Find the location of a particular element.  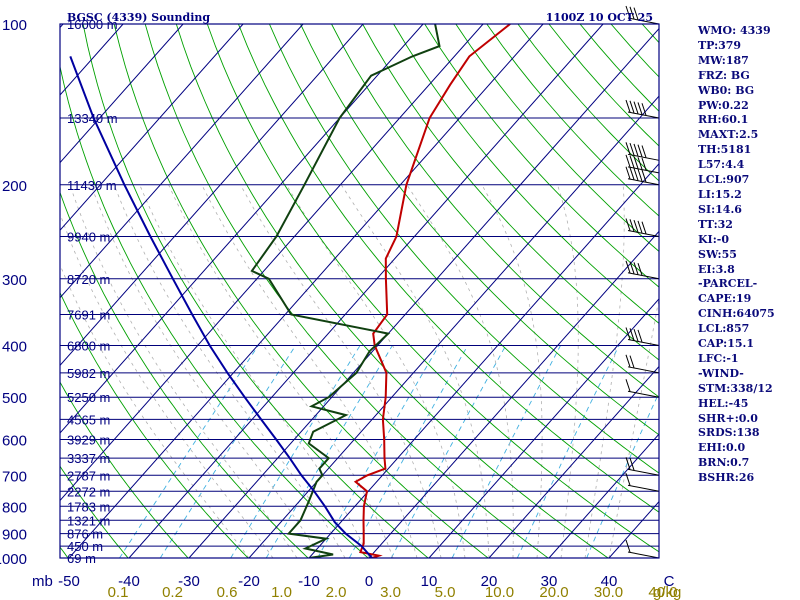

height-level-label: 7691 m is located at coordinates (88, 315).